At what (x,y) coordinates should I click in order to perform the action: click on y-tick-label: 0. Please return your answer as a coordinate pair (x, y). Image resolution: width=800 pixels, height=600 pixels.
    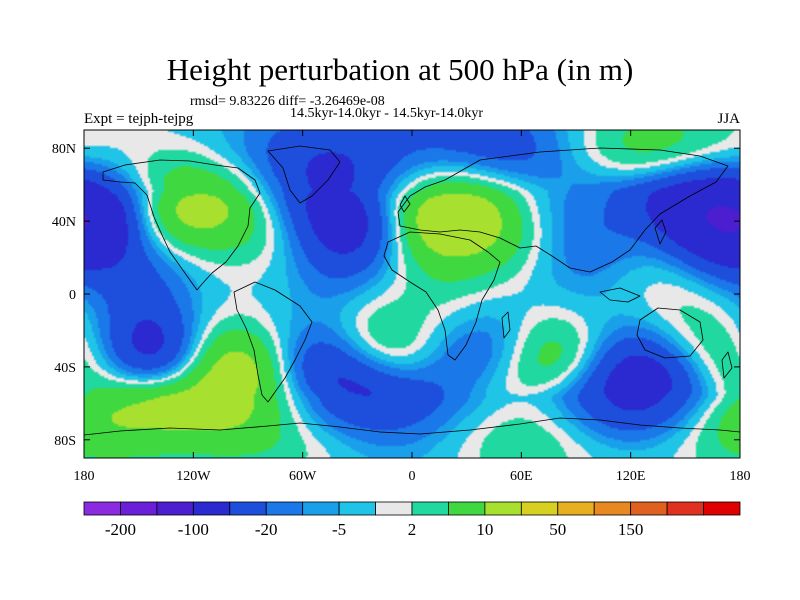
    Looking at the image, I should click on (72, 295).